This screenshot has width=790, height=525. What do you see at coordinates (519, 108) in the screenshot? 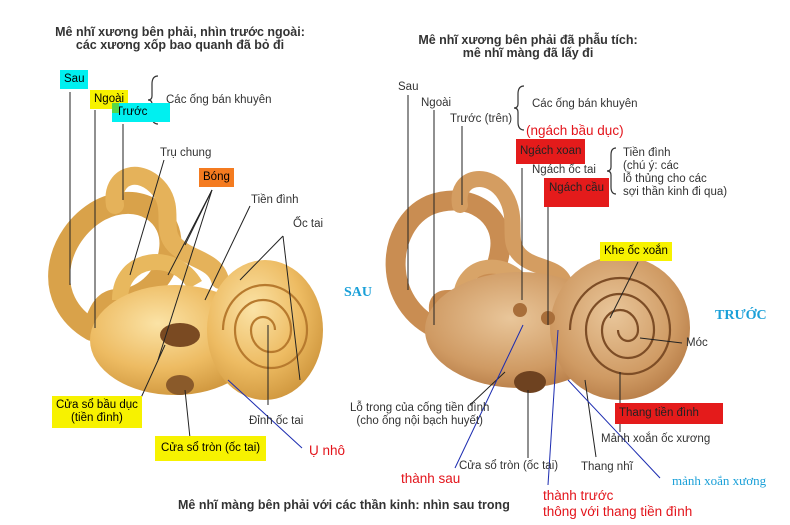
I see `brace-right` at bounding box center [519, 108].